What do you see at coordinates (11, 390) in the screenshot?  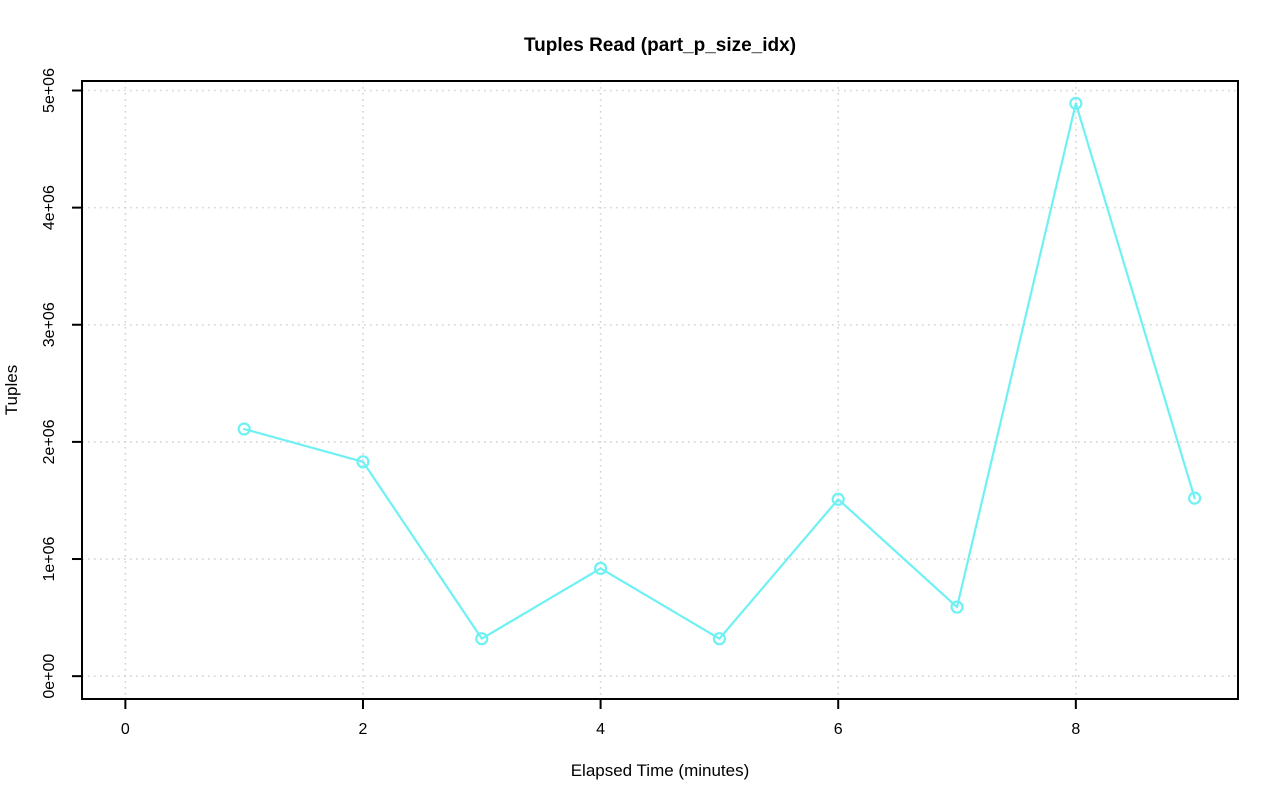 I see `y-axis-label: Tuples` at bounding box center [11, 390].